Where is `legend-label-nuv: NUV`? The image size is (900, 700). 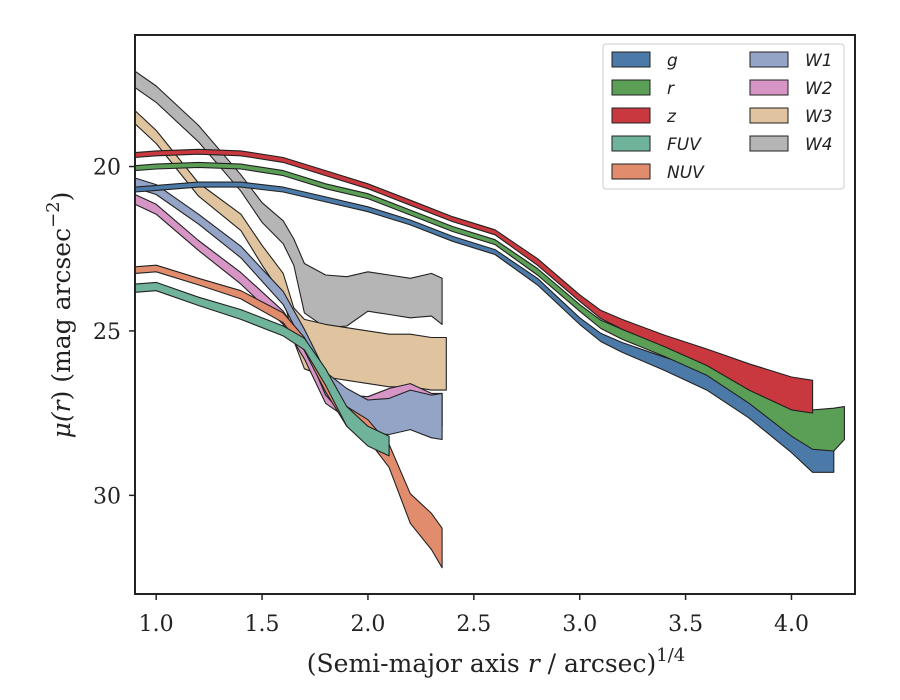
legend-label-nuv: NUV is located at coordinates (686, 173).